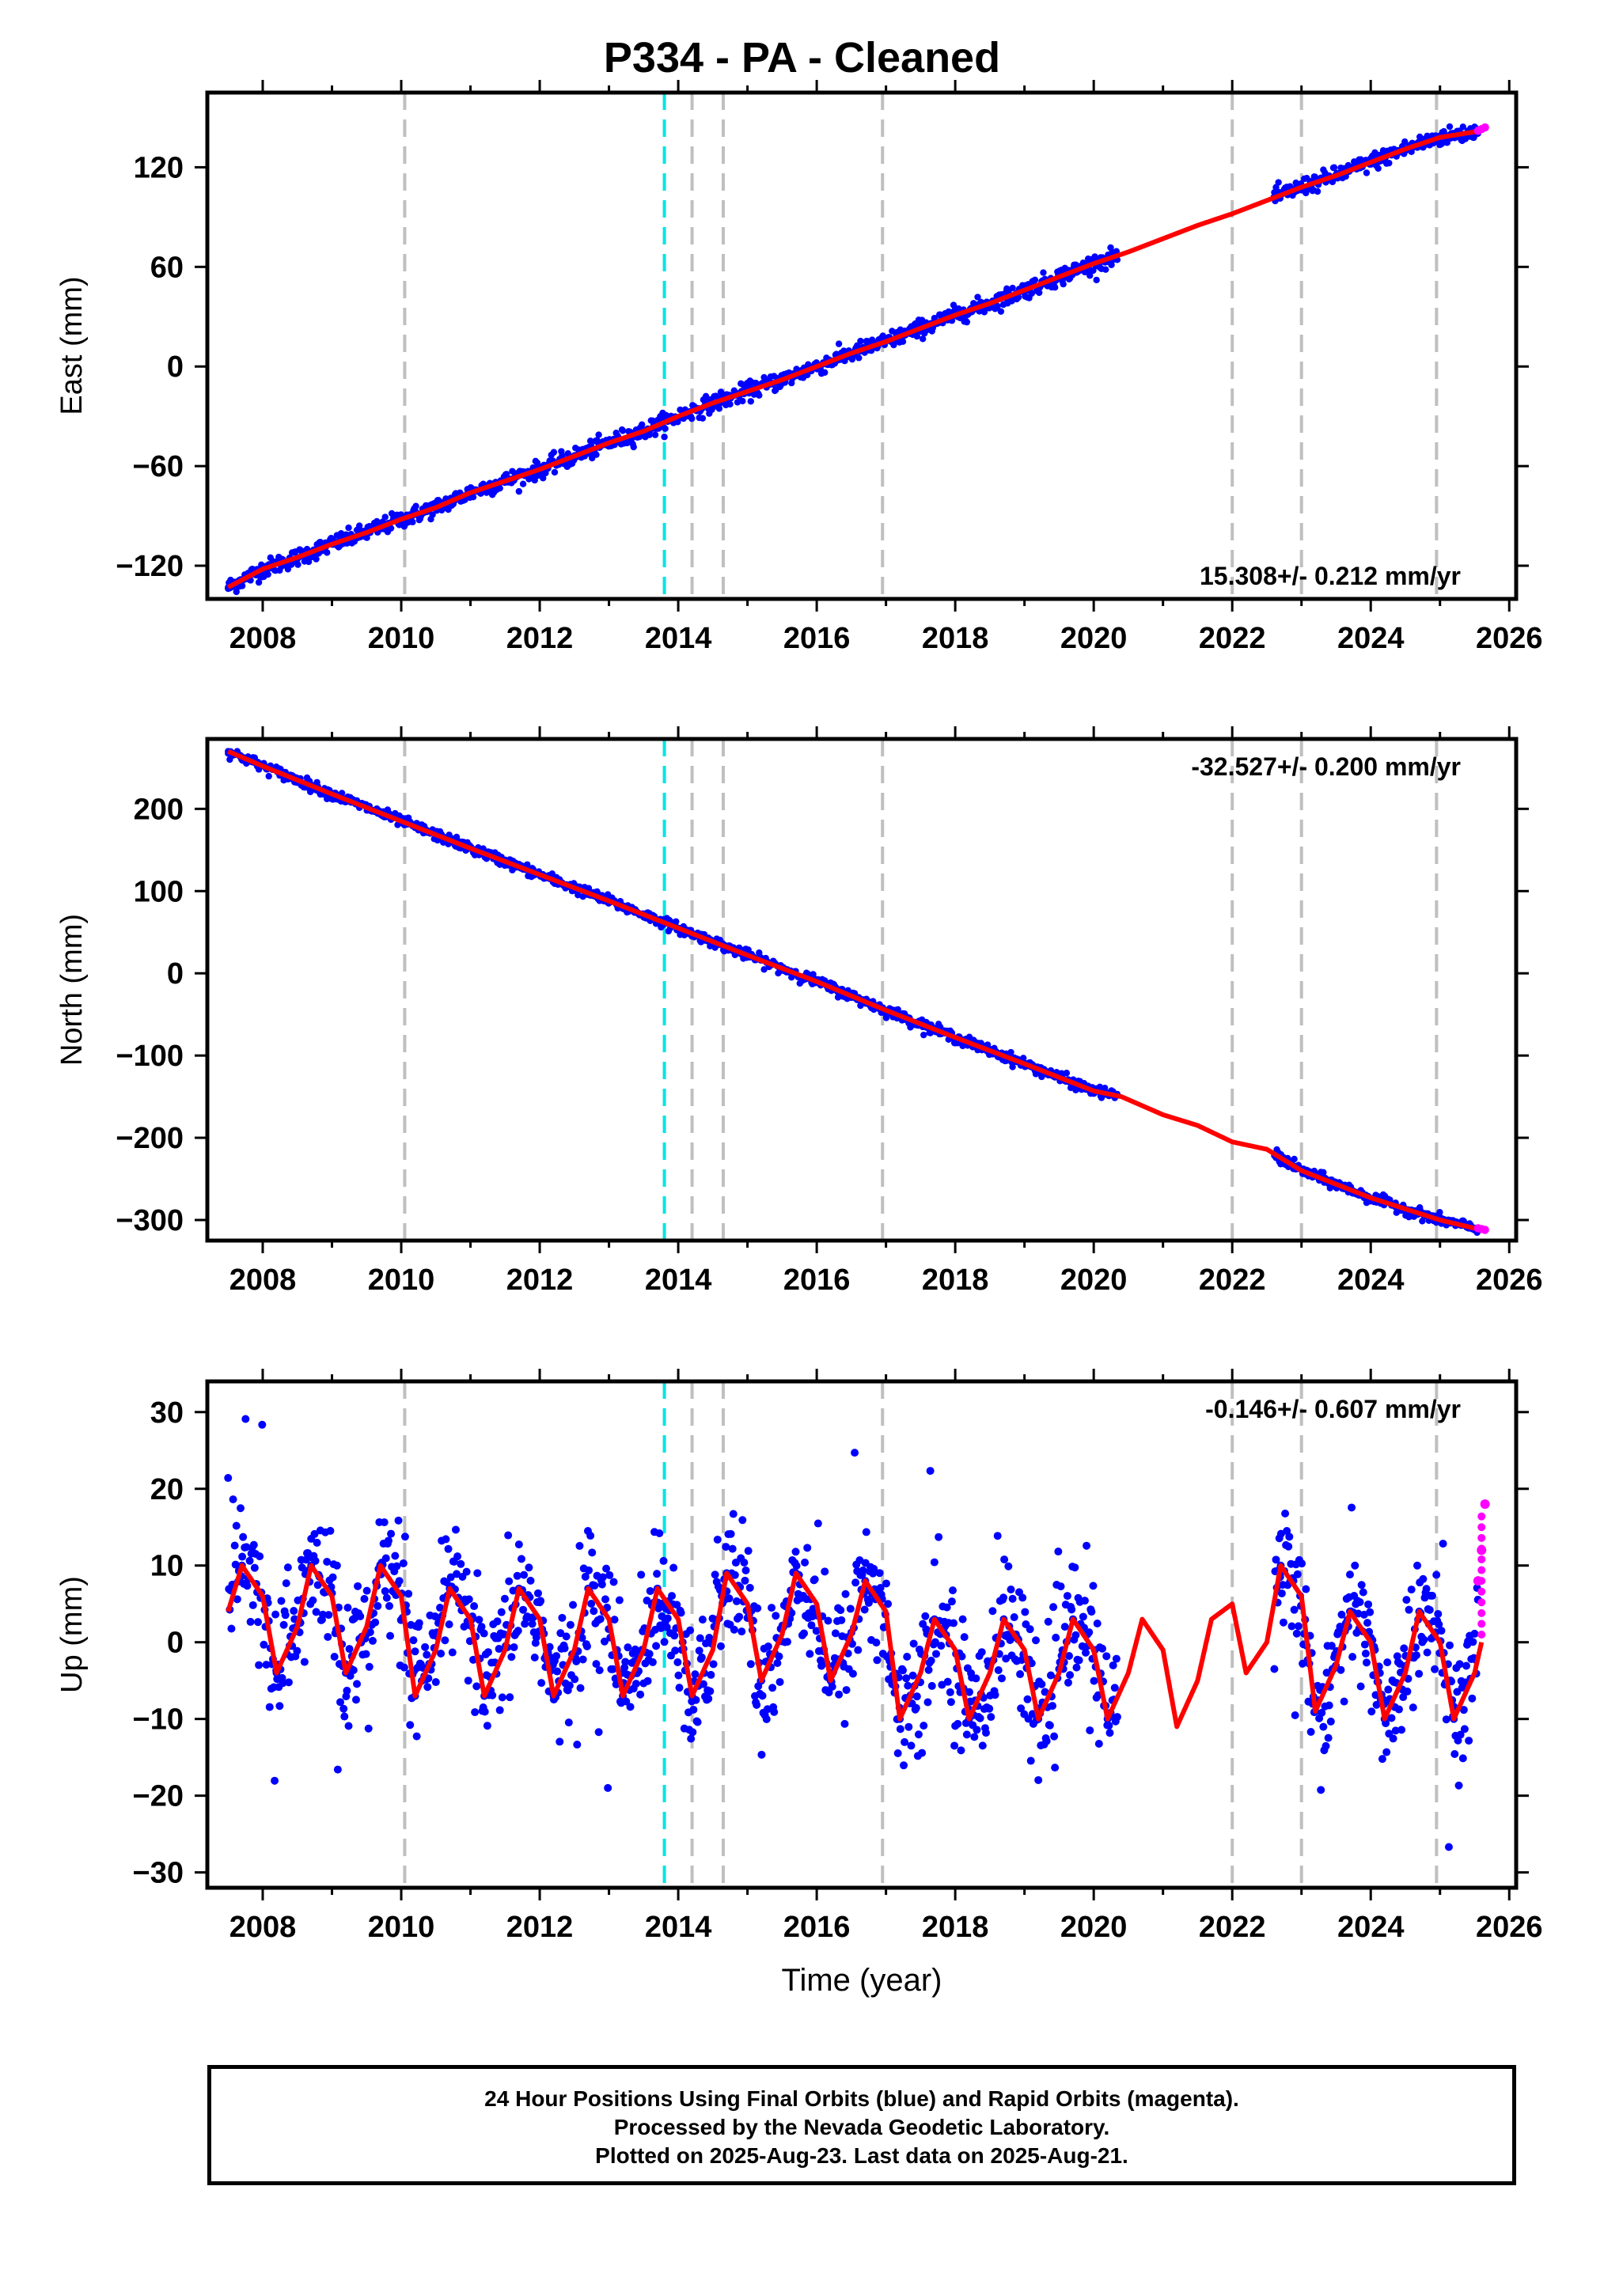 The image size is (1604, 2296). I want to click on x-tick-label: 2018, so click(955, 1927).